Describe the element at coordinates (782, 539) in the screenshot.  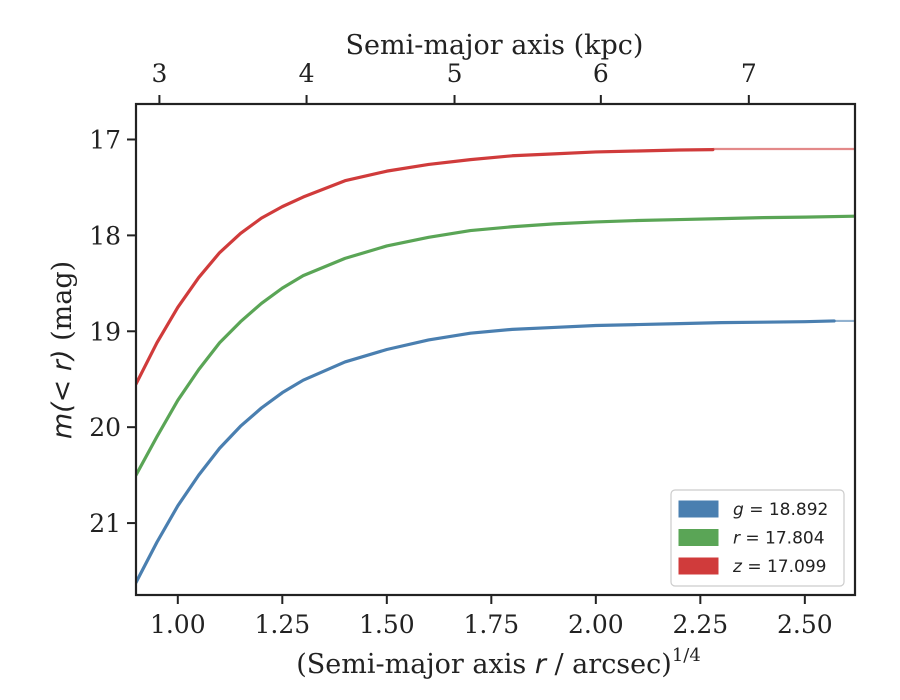
I see `legend-label-value-1: = 17.804` at that location.